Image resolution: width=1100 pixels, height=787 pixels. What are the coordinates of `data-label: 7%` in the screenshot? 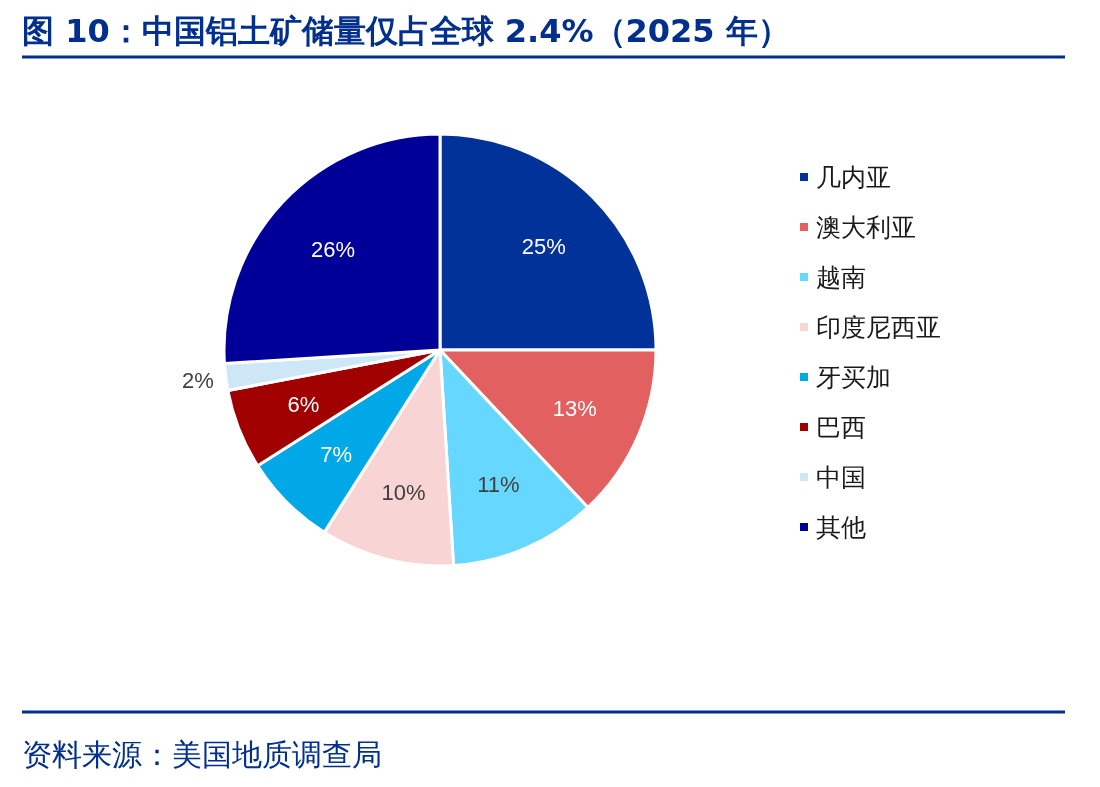 It's located at (336, 454).